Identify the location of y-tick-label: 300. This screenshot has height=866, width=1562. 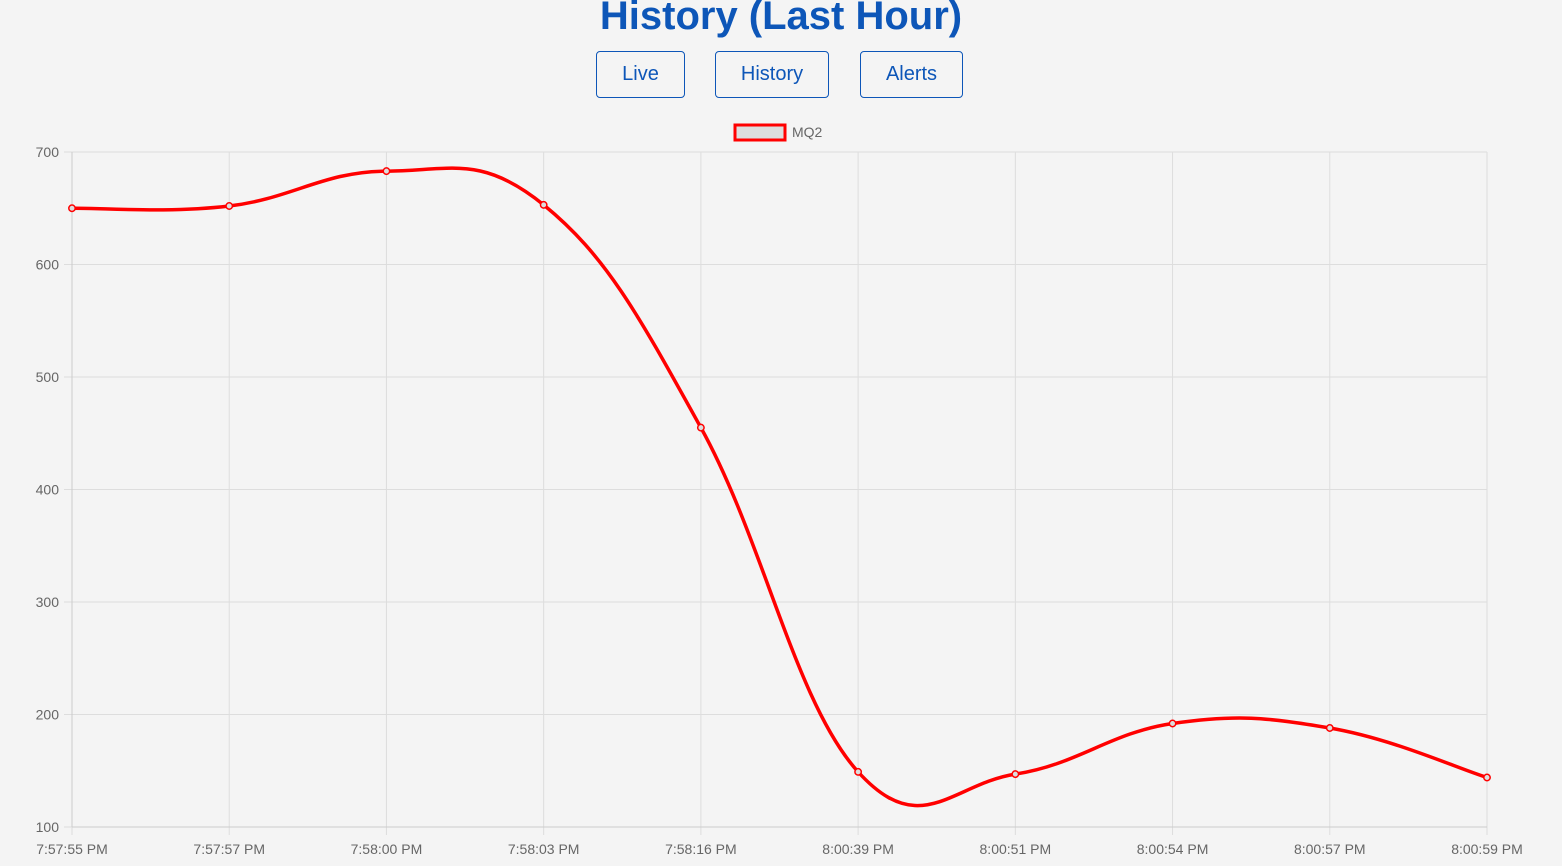
(48, 602).